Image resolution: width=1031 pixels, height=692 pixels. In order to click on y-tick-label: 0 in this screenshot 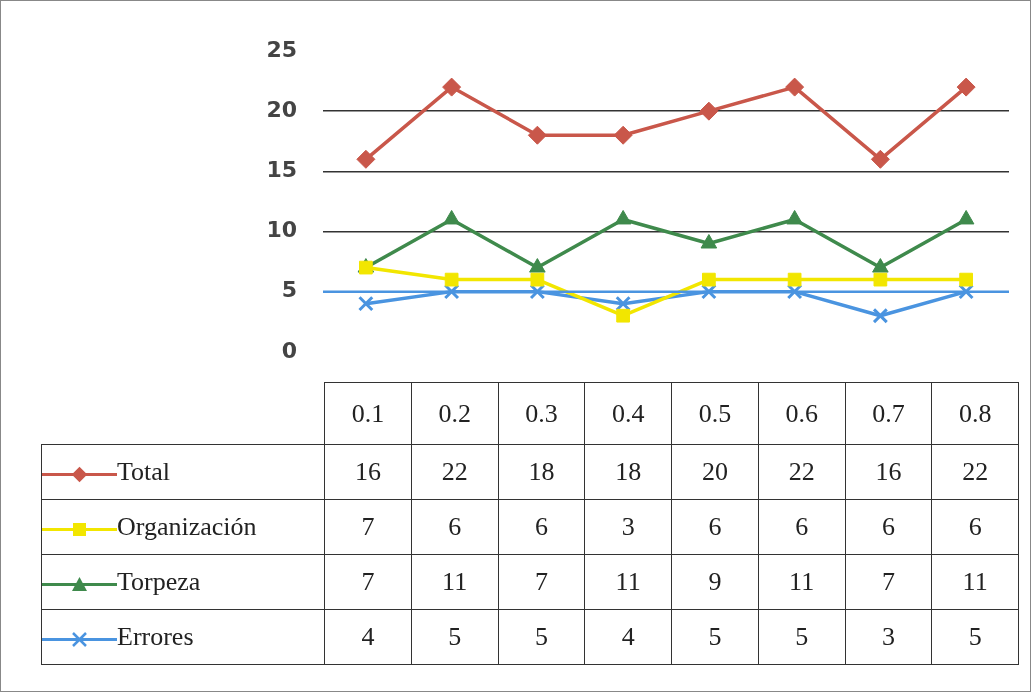, I will do `click(289, 350)`.